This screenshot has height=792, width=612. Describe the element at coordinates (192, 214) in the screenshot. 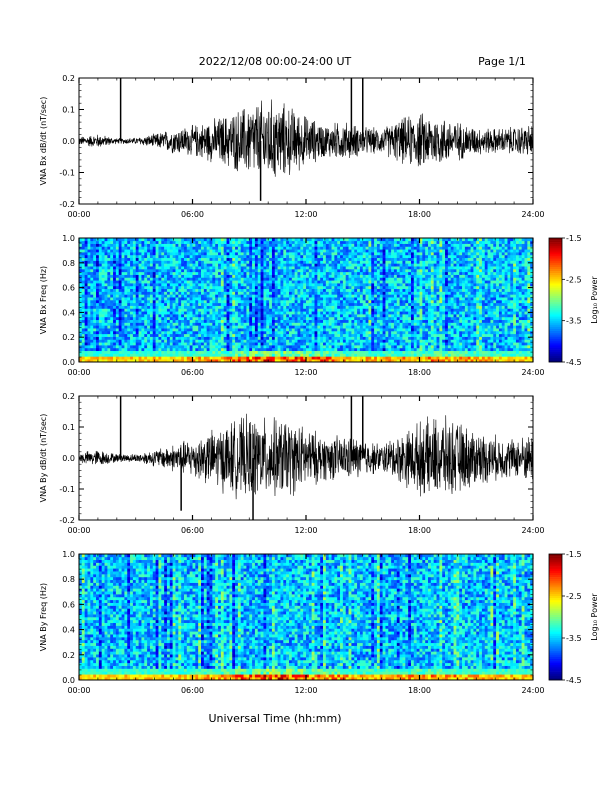

I see `x-tick-label: 06:00` at that location.